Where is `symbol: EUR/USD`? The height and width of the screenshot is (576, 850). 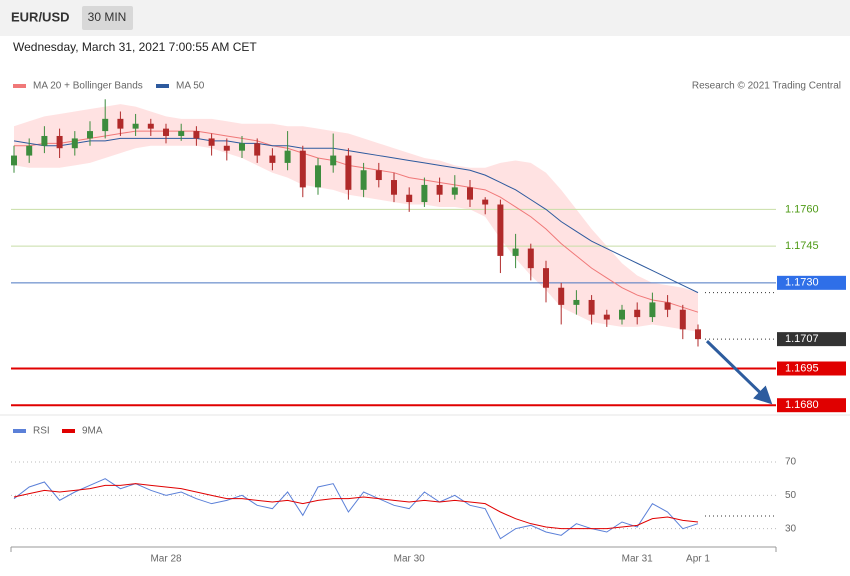
symbol: EUR/USD is located at coordinates (40, 16).